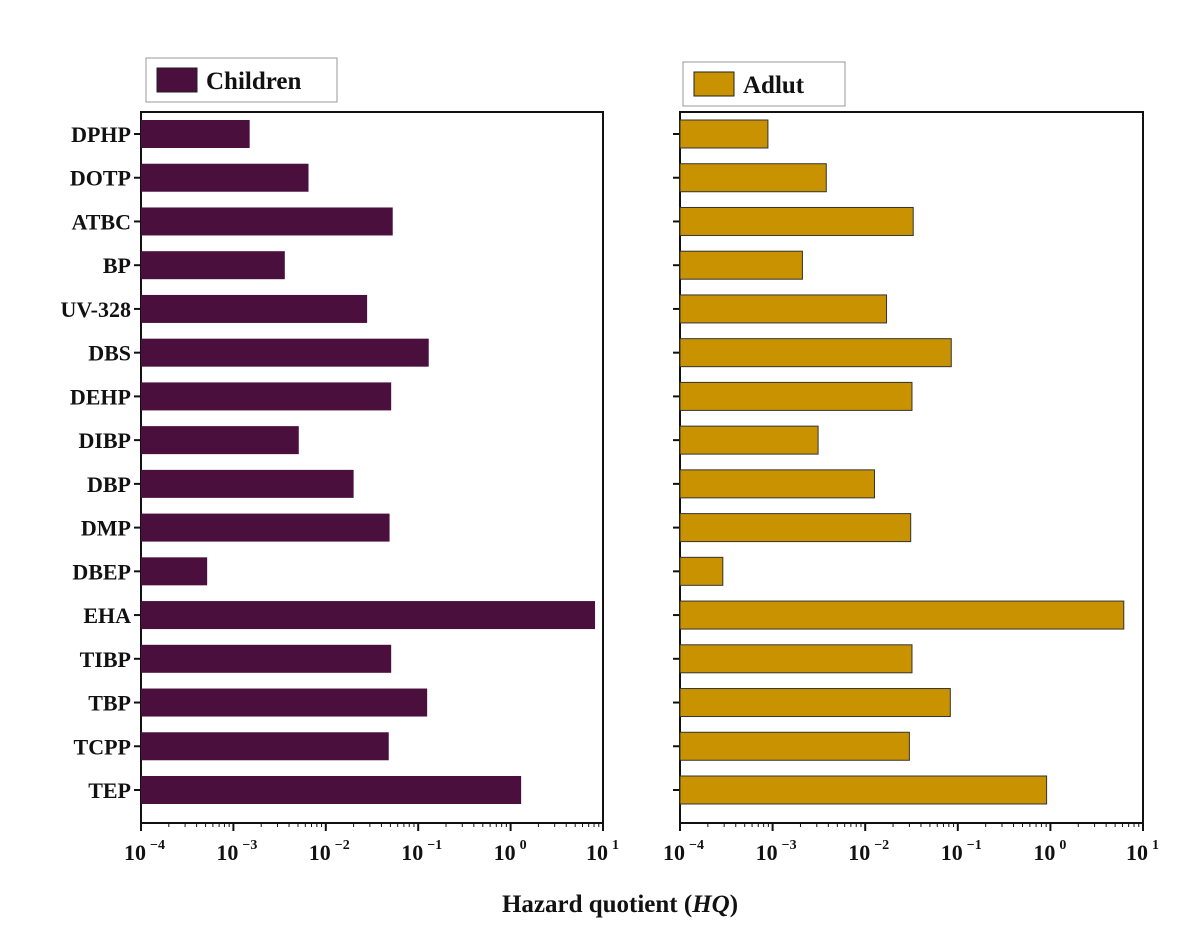  I want to click on bar-children-dehp, so click(266, 396).